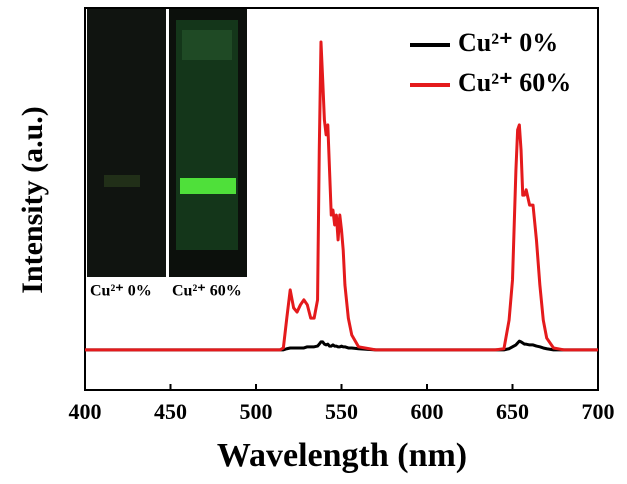 Image resolution: width=627 pixels, height=484 pixels. I want to click on x-tick-label: 600, so click(427, 411).